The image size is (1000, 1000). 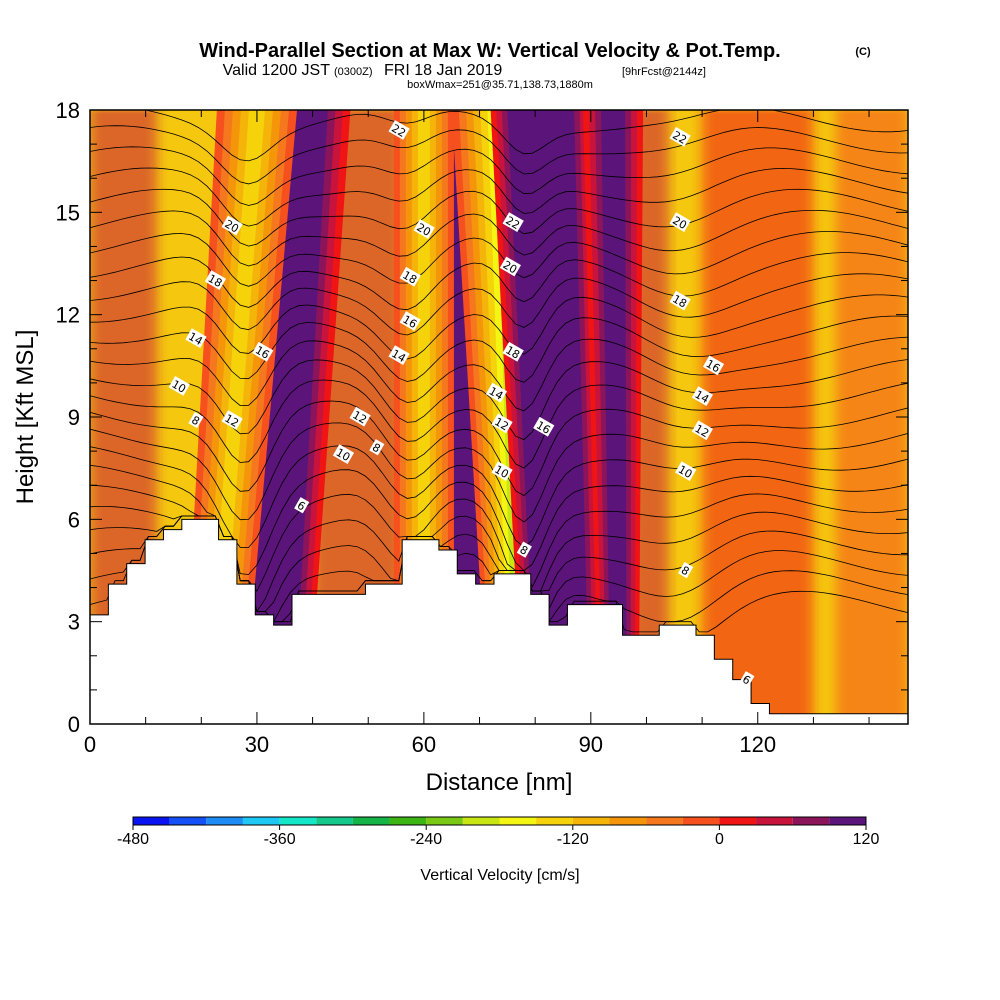 What do you see at coordinates (74, 622) in the screenshot?
I see `y-tick-label: 3` at bounding box center [74, 622].